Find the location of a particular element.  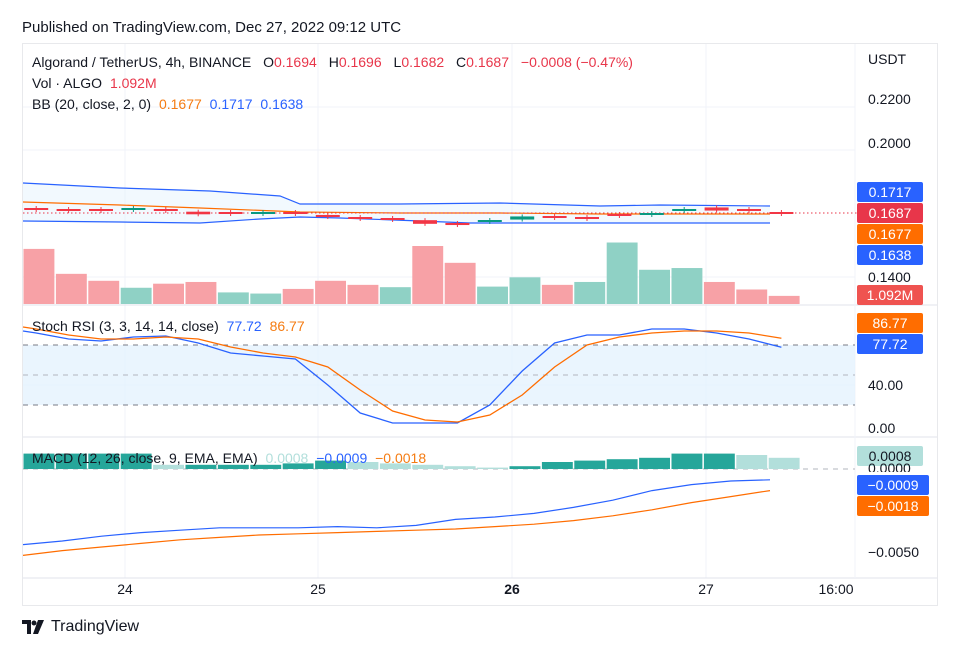

macd-signal-value: −0.0018 is located at coordinates (401, 458).